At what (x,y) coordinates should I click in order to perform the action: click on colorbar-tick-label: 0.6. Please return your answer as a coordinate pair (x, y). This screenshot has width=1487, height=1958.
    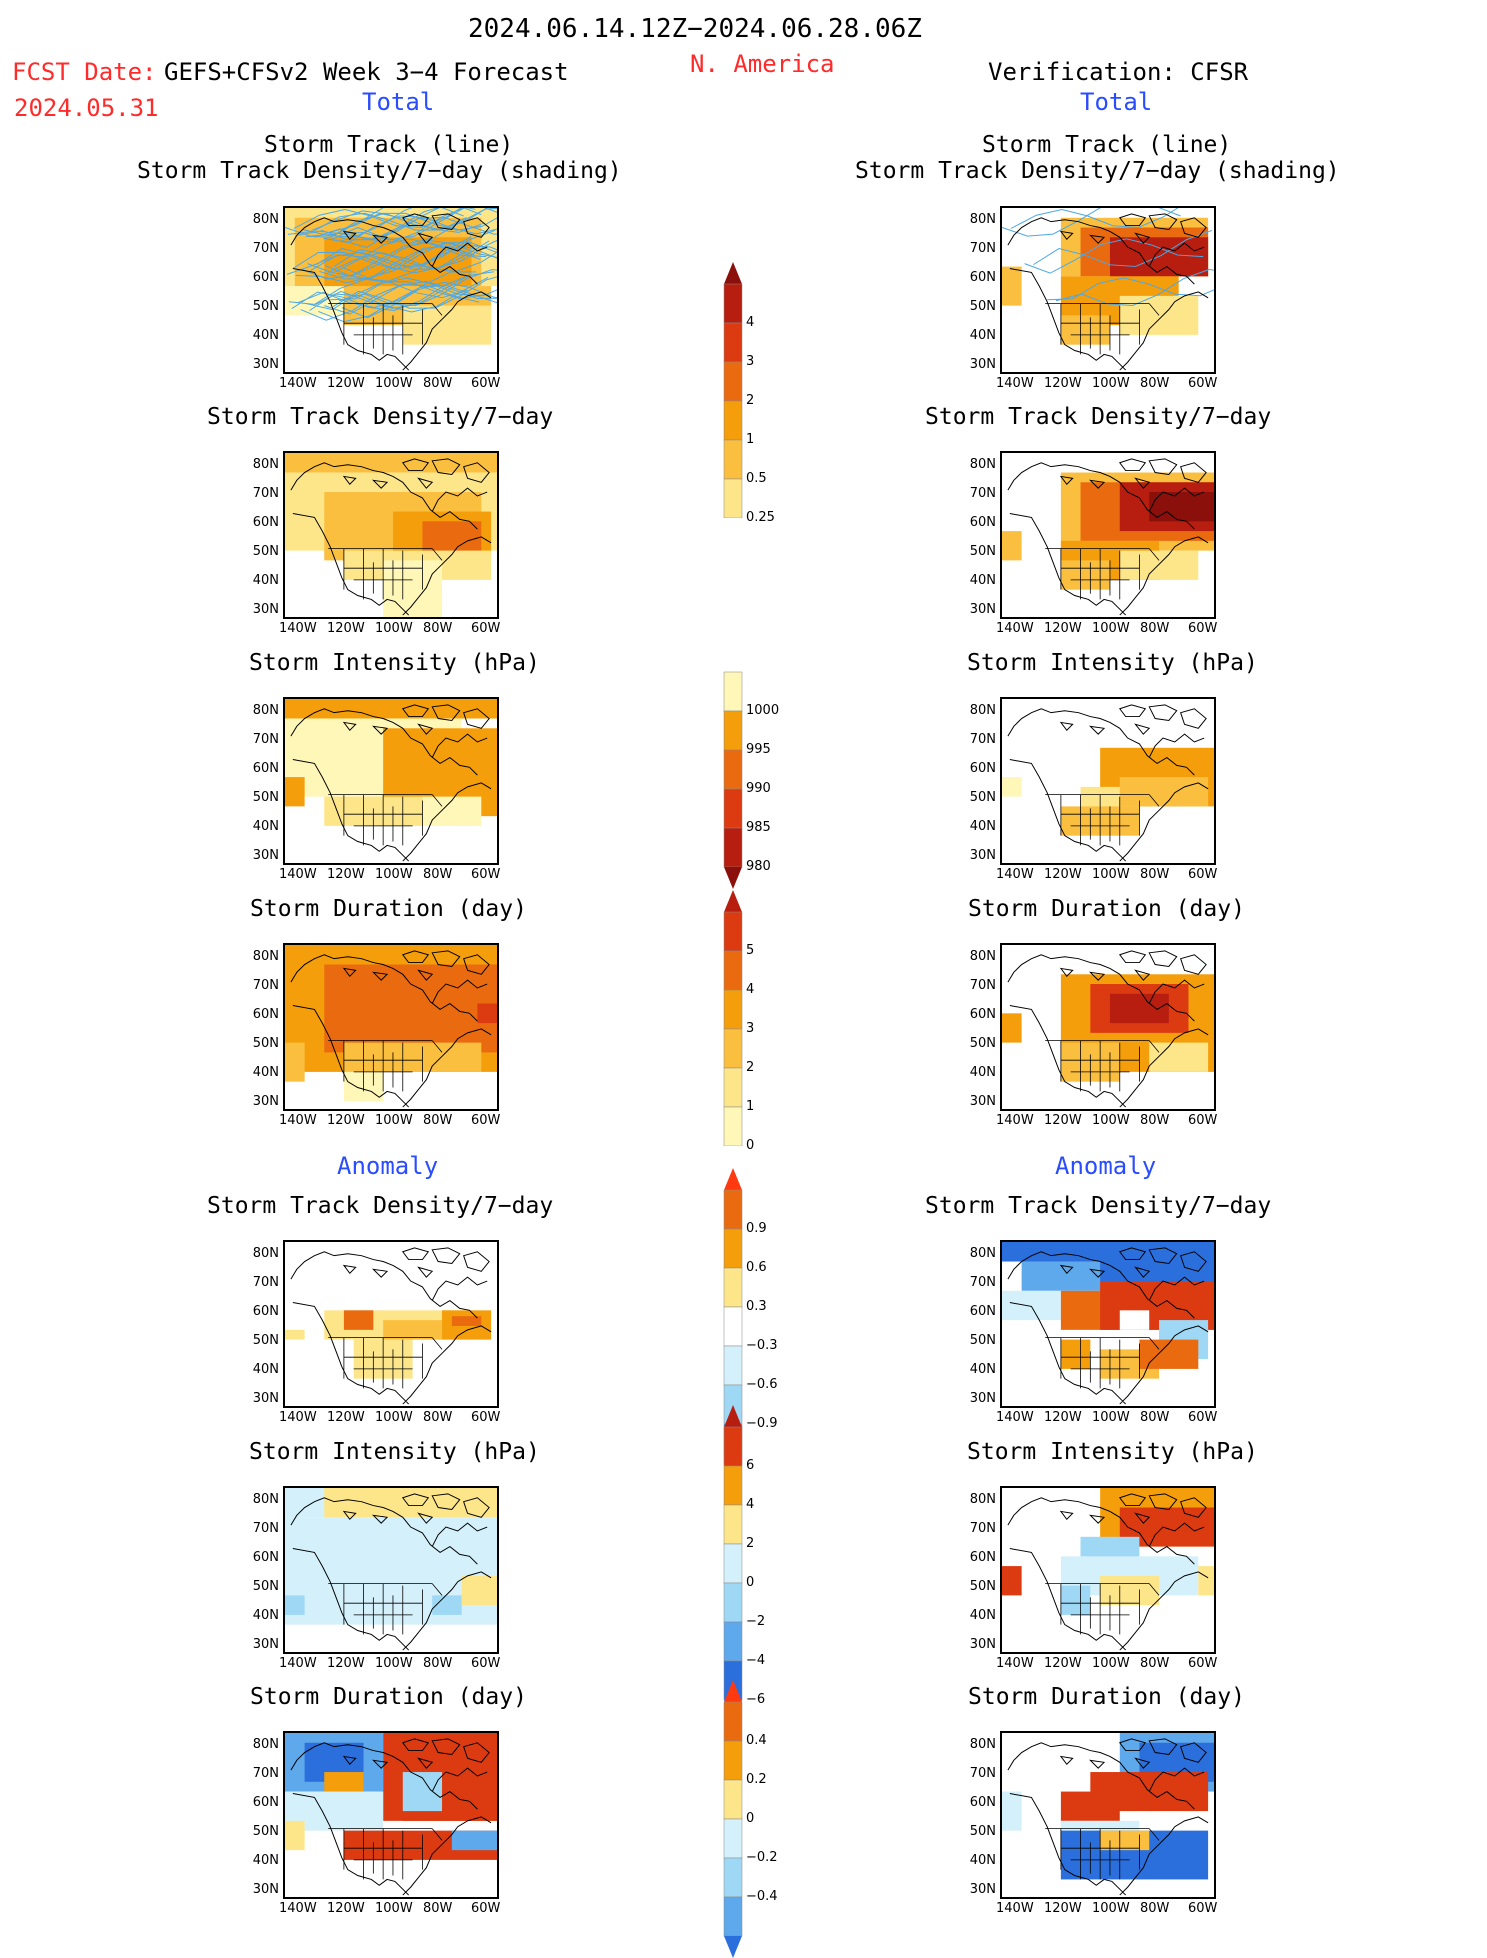
    Looking at the image, I should click on (756, 1267).